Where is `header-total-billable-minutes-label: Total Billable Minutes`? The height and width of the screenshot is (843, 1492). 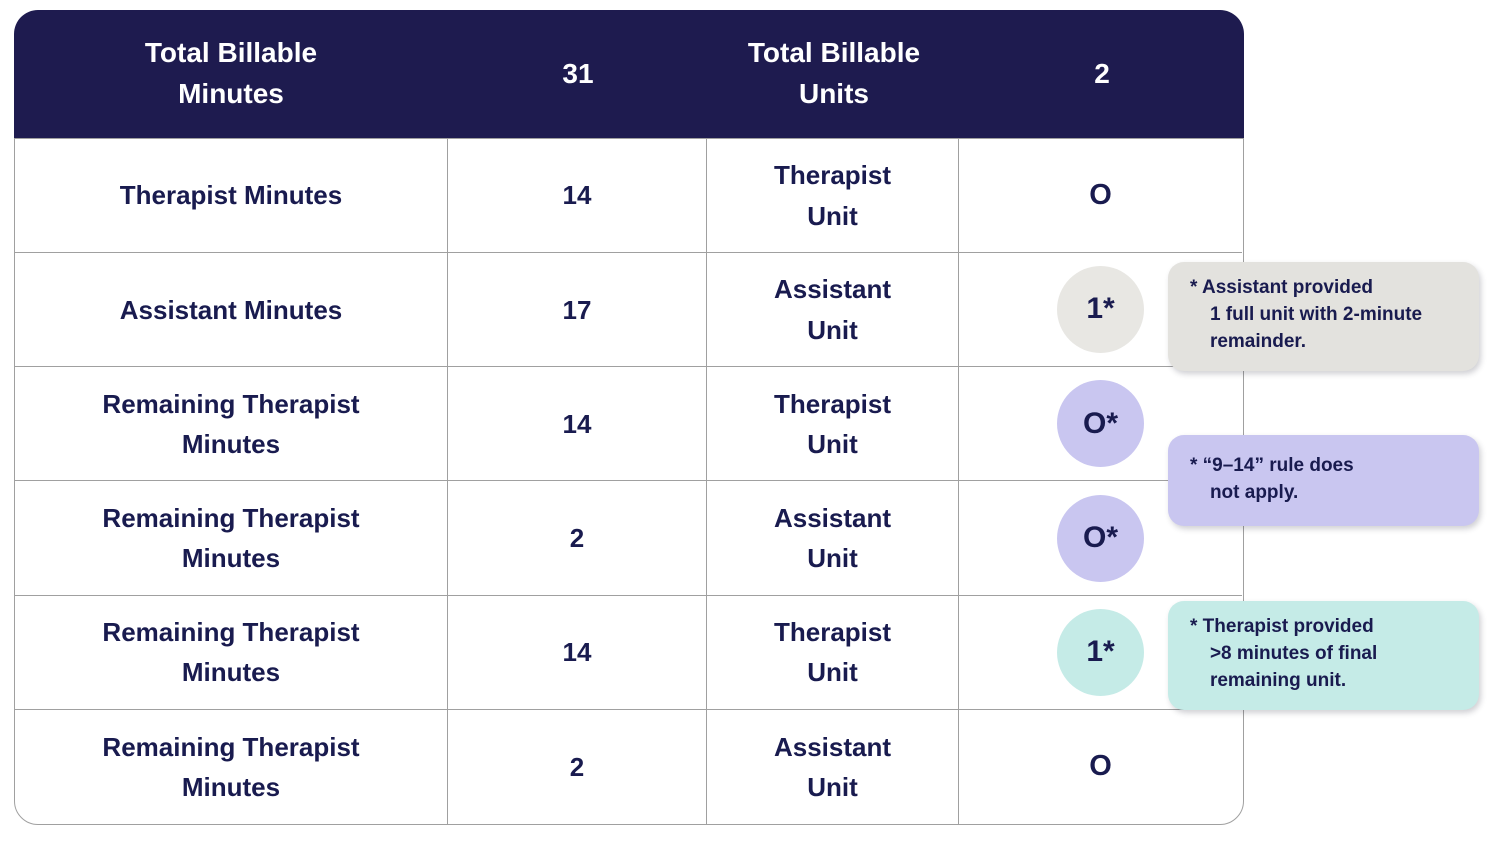 header-total-billable-minutes-label: Total Billable Minutes is located at coordinates (231, 73).